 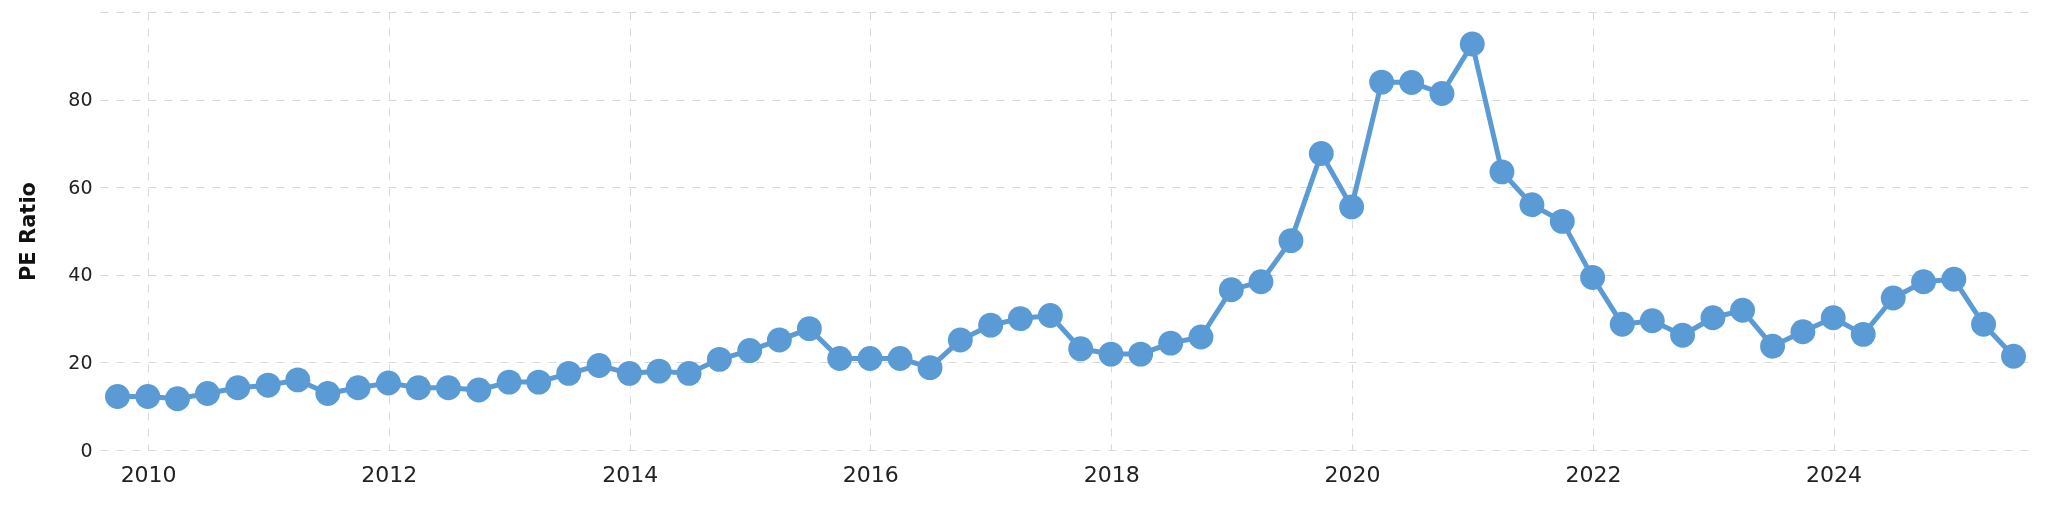 What do you see at coordinates (1593, 474) in the screenshot?
I see `x-tick-label: 2022` at bounding box center [1593, 474].